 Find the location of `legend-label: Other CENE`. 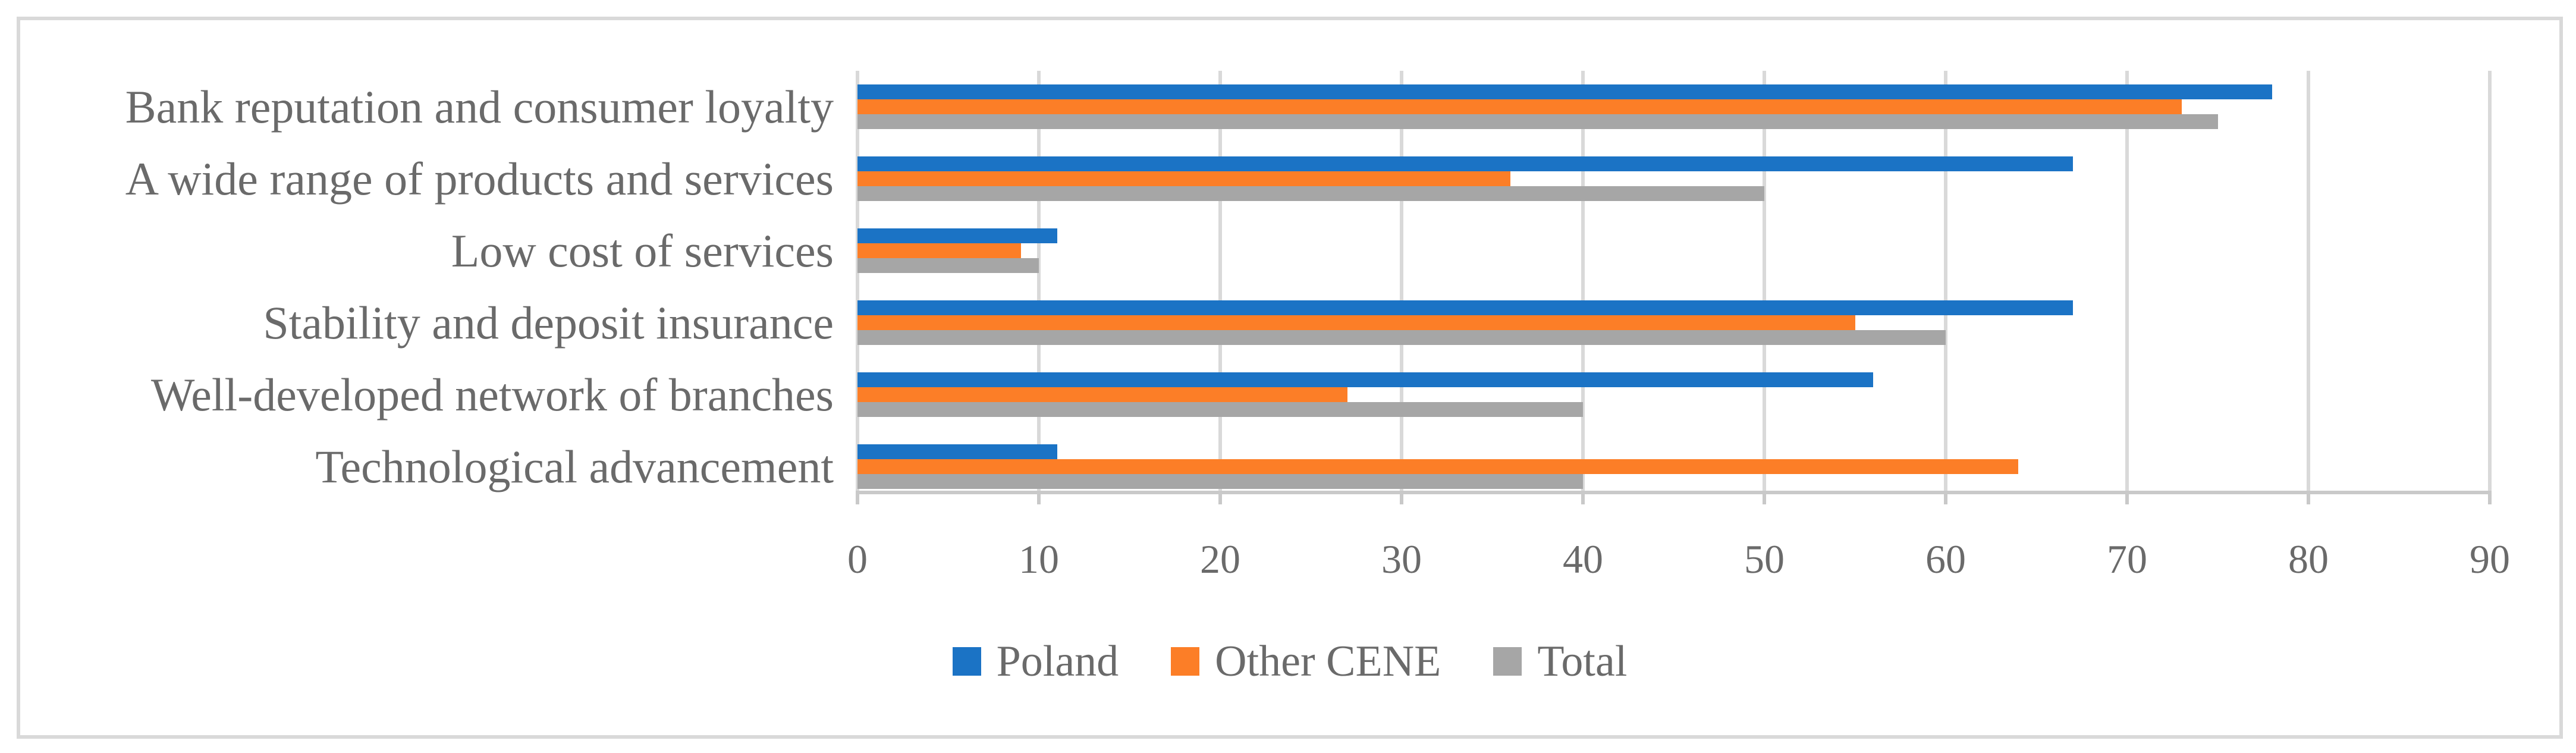

legend-label: Other CENE is located at coordinates (1328, 661).